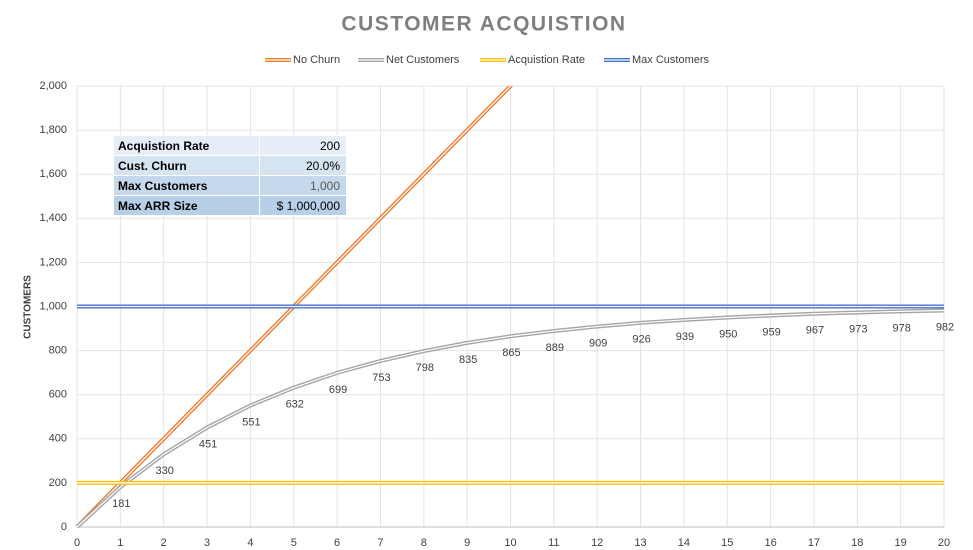  I want to click on table-row: Max ARR Size $ 1,000,000, so click(230, 205).